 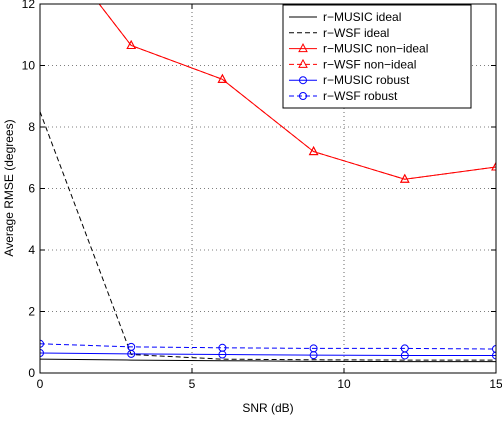 What do you see at coordinates (375, 49) in the screenshot?
I see `legend-label: r−MUSIC non−ideal` at bounding box center [375, 49].